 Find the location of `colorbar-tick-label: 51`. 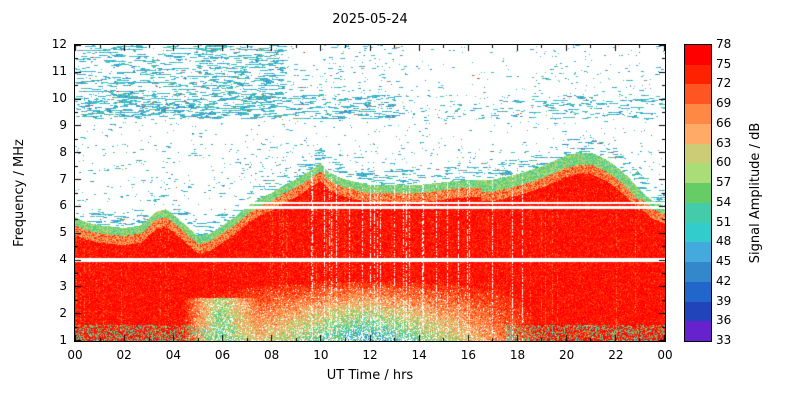

colorbar-tick-label: 51 is located at coordinates (724, 221).